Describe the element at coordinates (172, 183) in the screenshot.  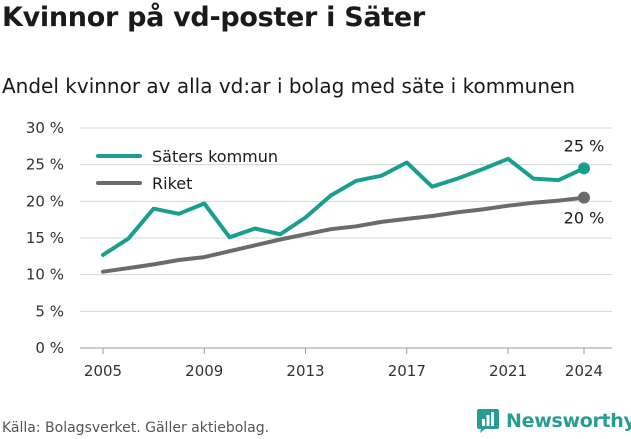
I see `legend-label: Riket` at that location.